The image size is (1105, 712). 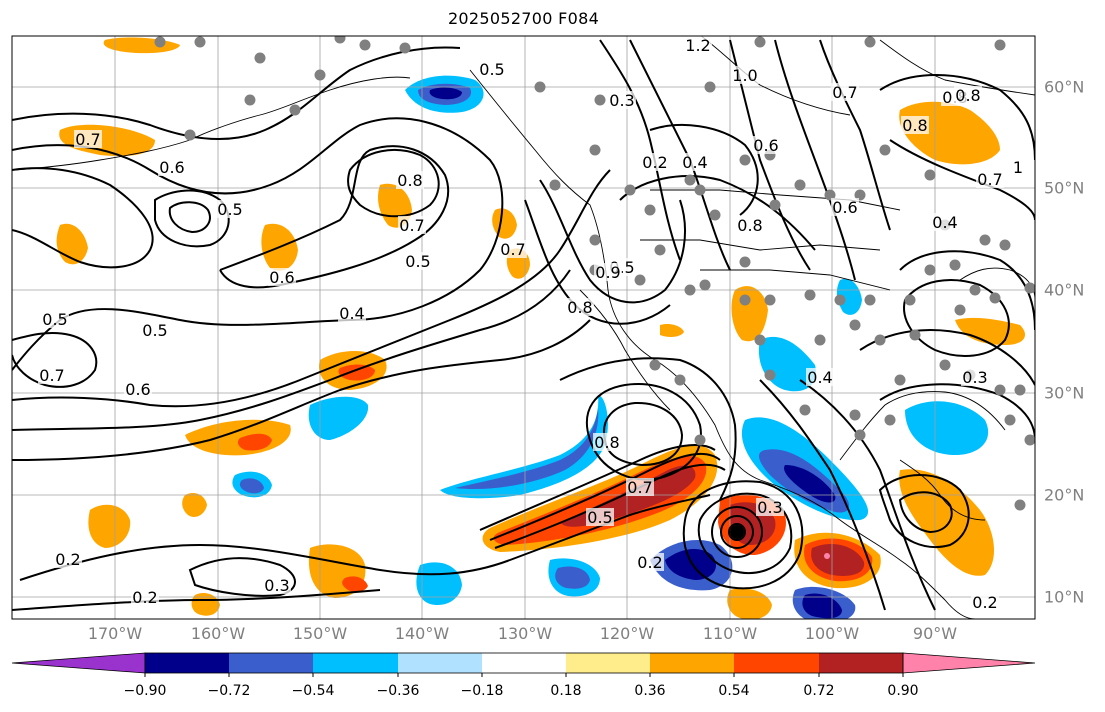 I want to click on lat-label: 60°N, so click(x=1064, y=87).